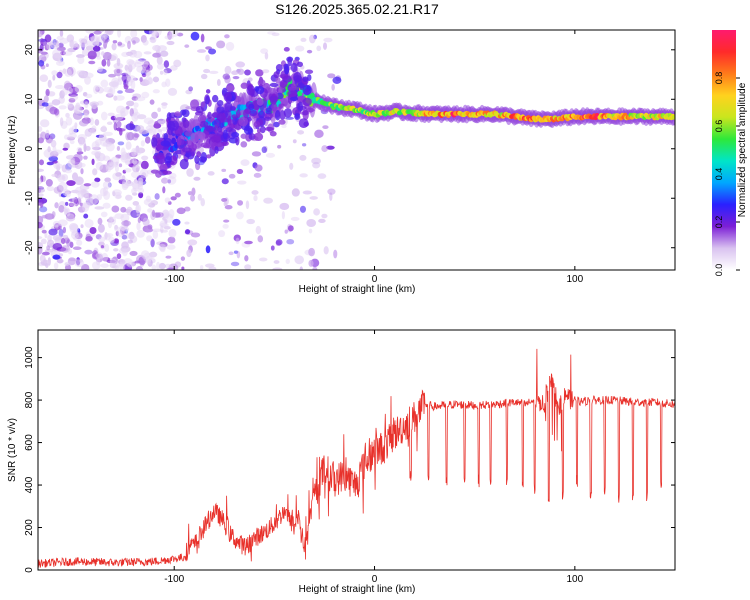 This screenshot has height=600, width=750. Describe the element at coordinates (29, 570) in the screenshot. I see `snr-y-tick-label: 0` at that location.